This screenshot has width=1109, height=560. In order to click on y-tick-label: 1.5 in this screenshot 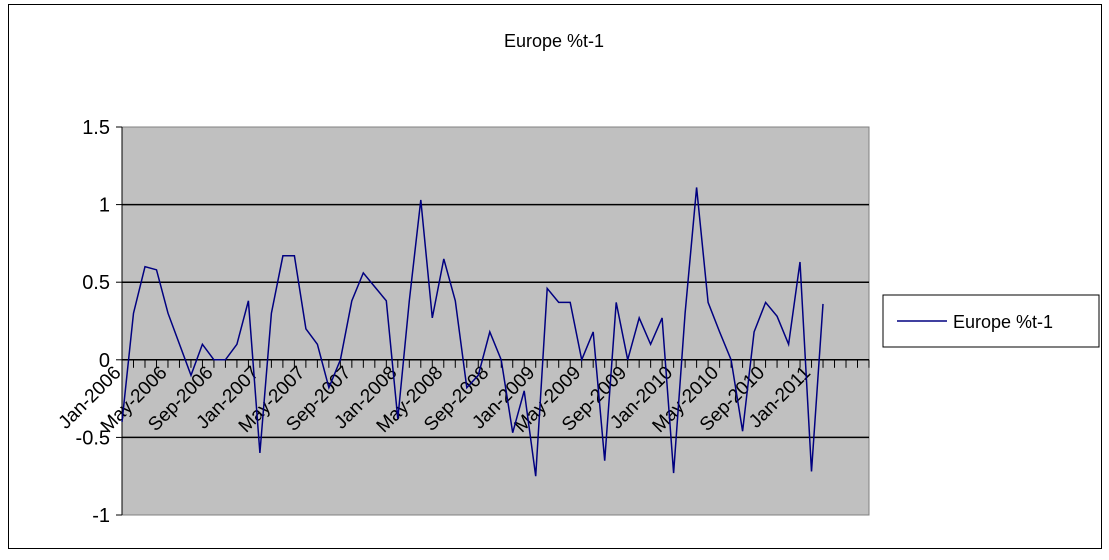, I will do `click(96, 128)`.